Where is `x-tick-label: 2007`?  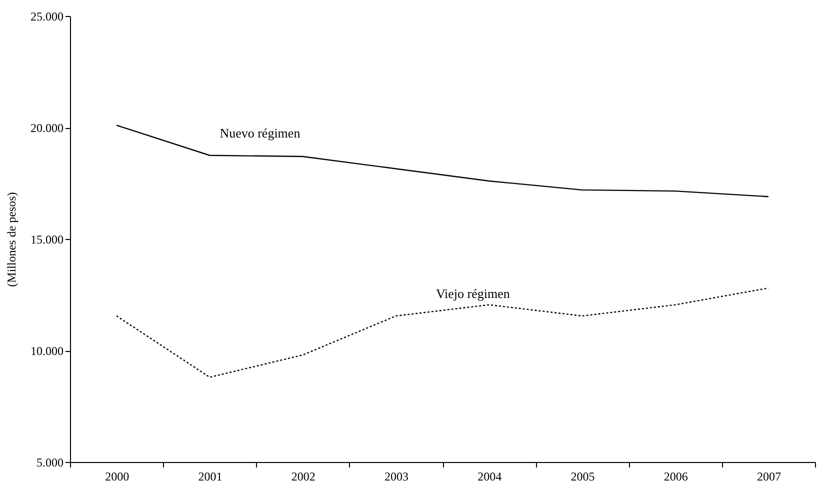 x-tick-label: 2007 is located at coordinates (768, 477).